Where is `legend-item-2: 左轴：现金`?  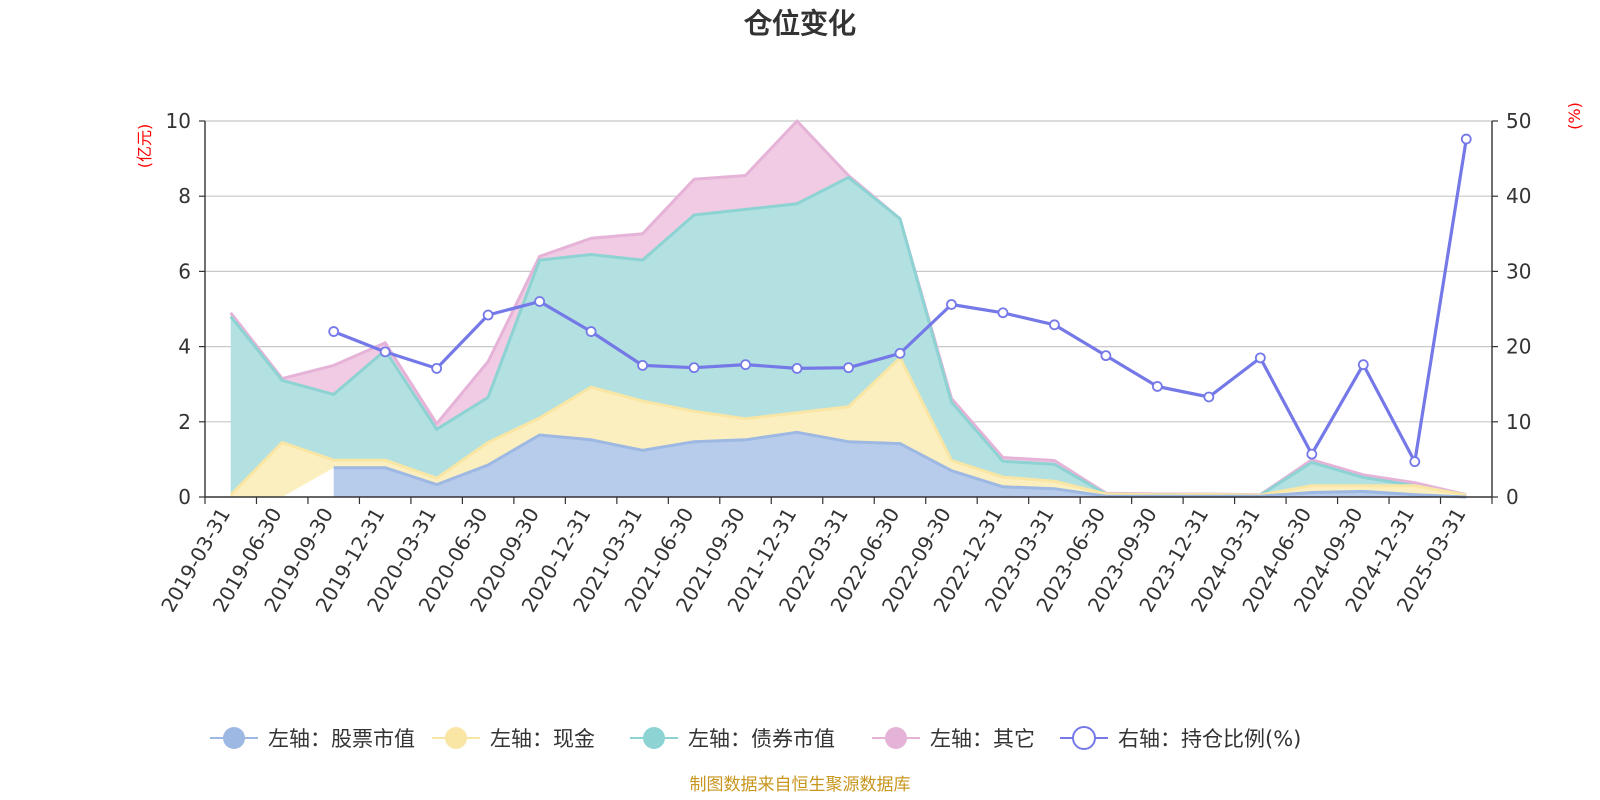 legend-item-2: 左轴：现金 is located at coordinates (513, 739).